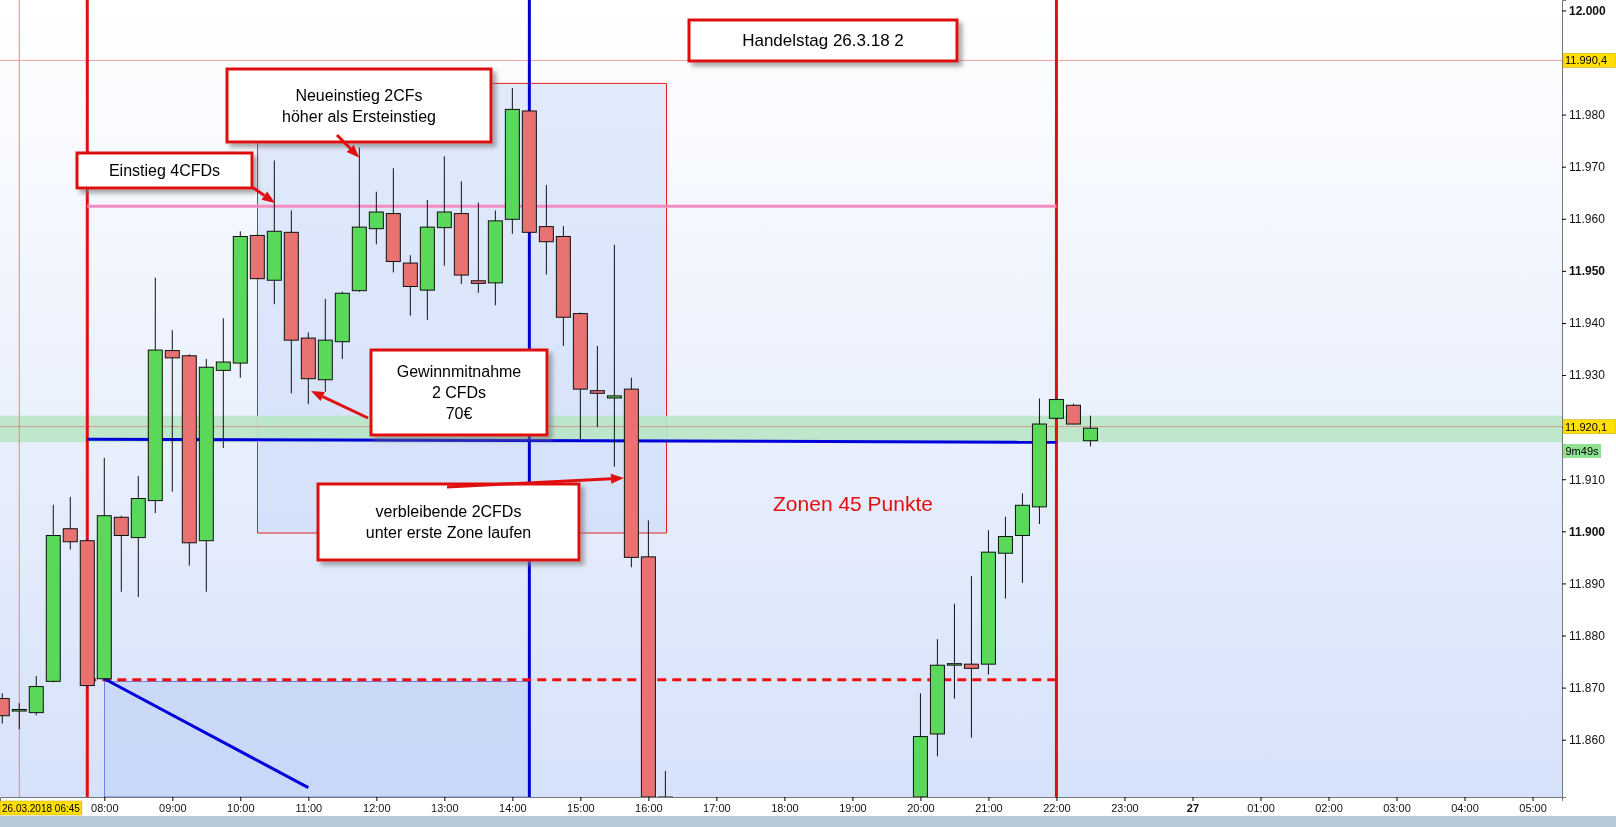 The image size is (1616, 827). I want to click on annotation: Gewinnmitnahme 2 CFDs 70€, so click(459, 392).